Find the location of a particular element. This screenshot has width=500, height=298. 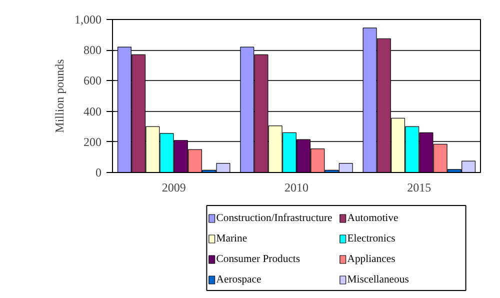

y-tick-label: 400 is located at coordinates (93, 111).